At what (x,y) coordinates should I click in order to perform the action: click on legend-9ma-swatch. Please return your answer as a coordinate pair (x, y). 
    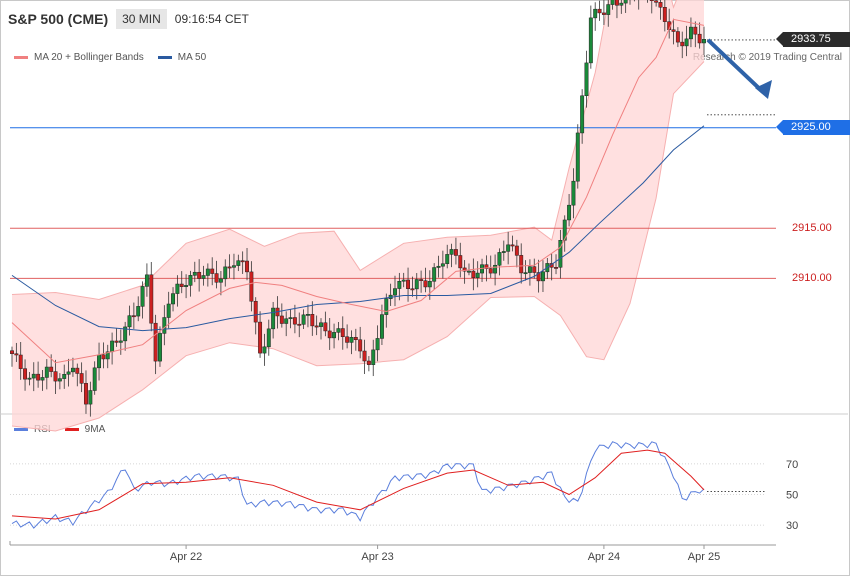
    Looking at the image, I should click on (71, 429).